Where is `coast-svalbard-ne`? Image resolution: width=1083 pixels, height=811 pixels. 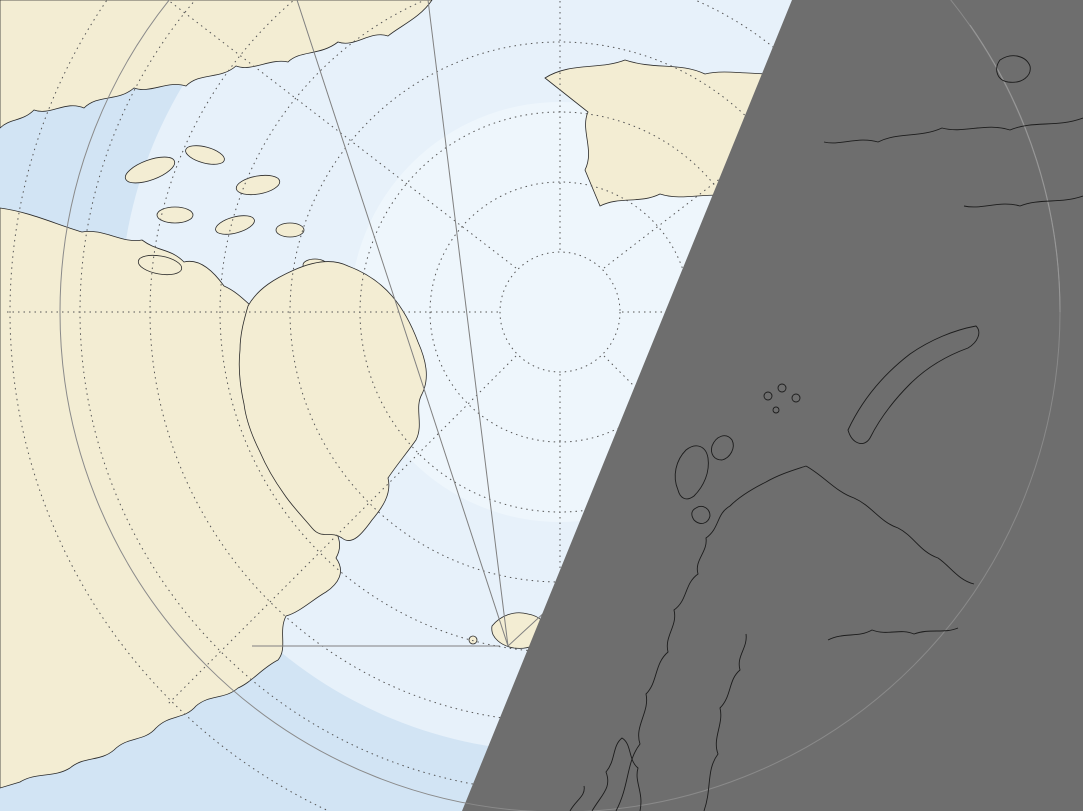
coast-svalbard-ne is located at coordinates (722, 448).